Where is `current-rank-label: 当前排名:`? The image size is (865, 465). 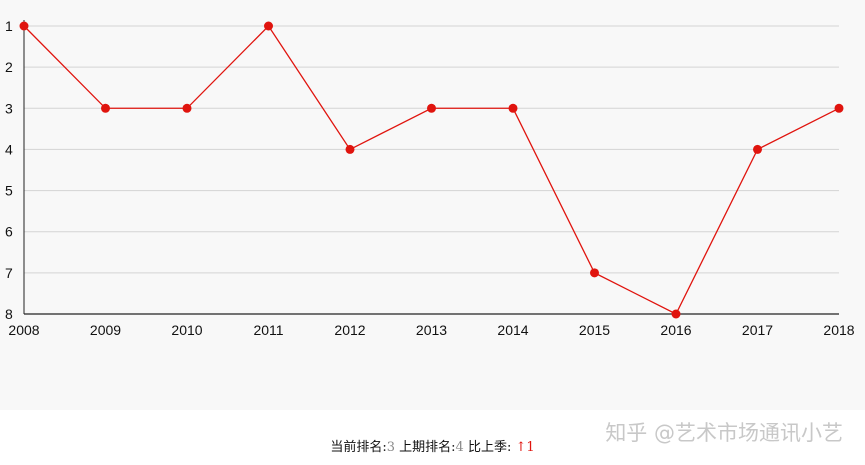 current-rank-label: 当前排名: is located at coordinates (358, 447).